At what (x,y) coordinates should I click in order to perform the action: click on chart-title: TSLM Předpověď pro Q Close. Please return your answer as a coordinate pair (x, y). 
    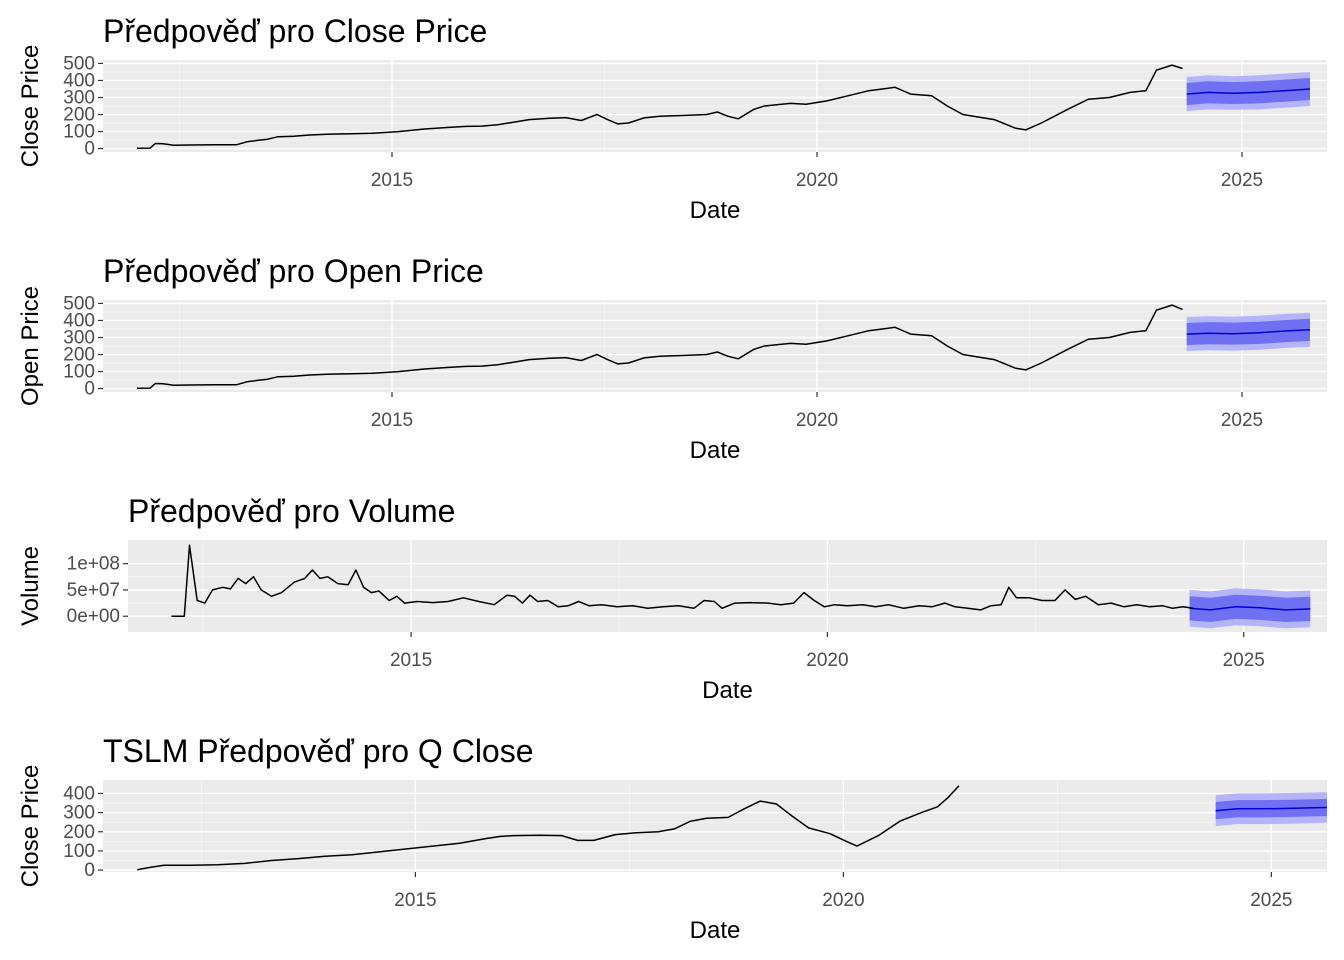
    Looking at the image, I should click on (318, 751).